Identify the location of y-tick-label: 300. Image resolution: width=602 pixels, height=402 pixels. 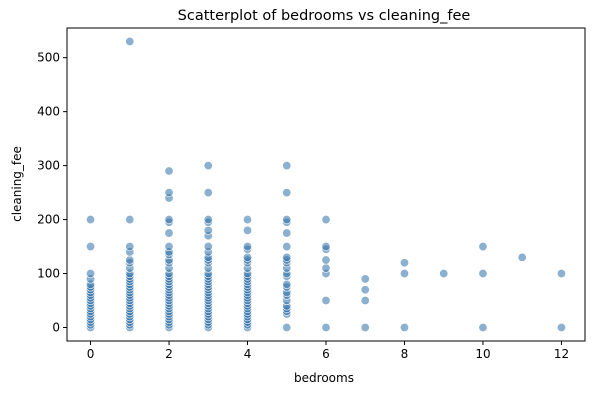
(48, 166).